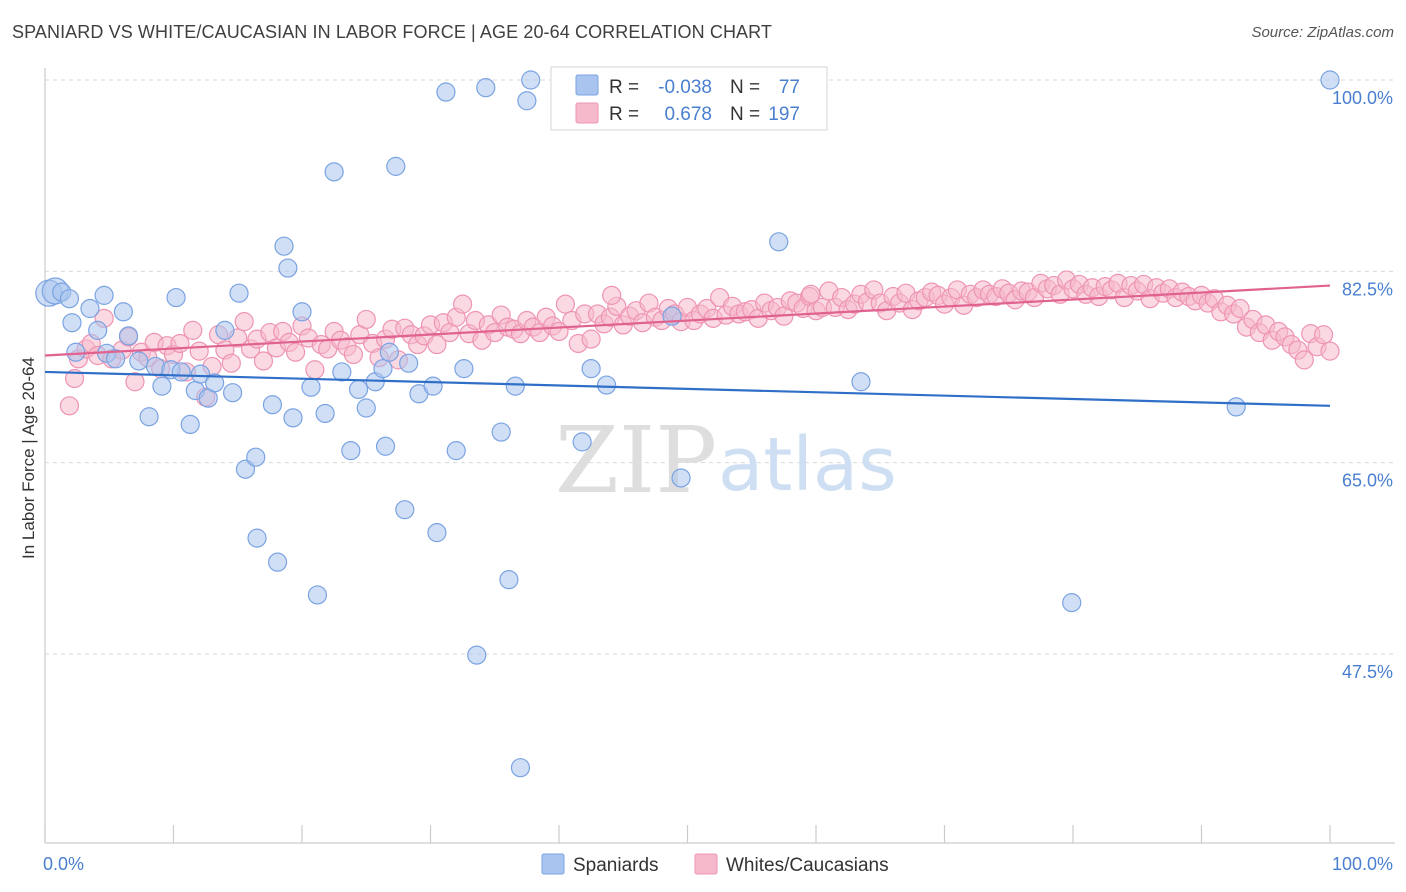 Image resolution: width=1406 pixels, height=892 pixels. Describe the element at coordinates (688, 114) in the screenshot. I see `stats-r-value-pink: 0.678` at that location.